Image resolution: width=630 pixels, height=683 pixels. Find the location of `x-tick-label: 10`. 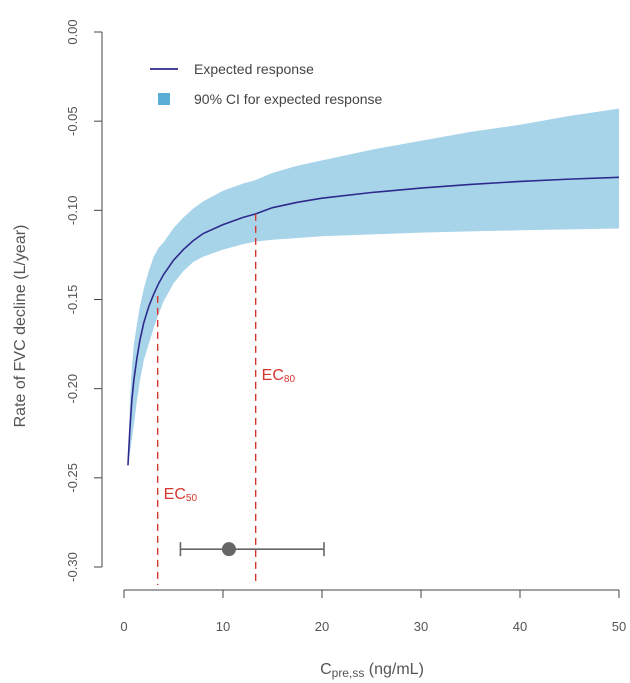

x-tick-label: 10 is located at coordinates (223, 626).